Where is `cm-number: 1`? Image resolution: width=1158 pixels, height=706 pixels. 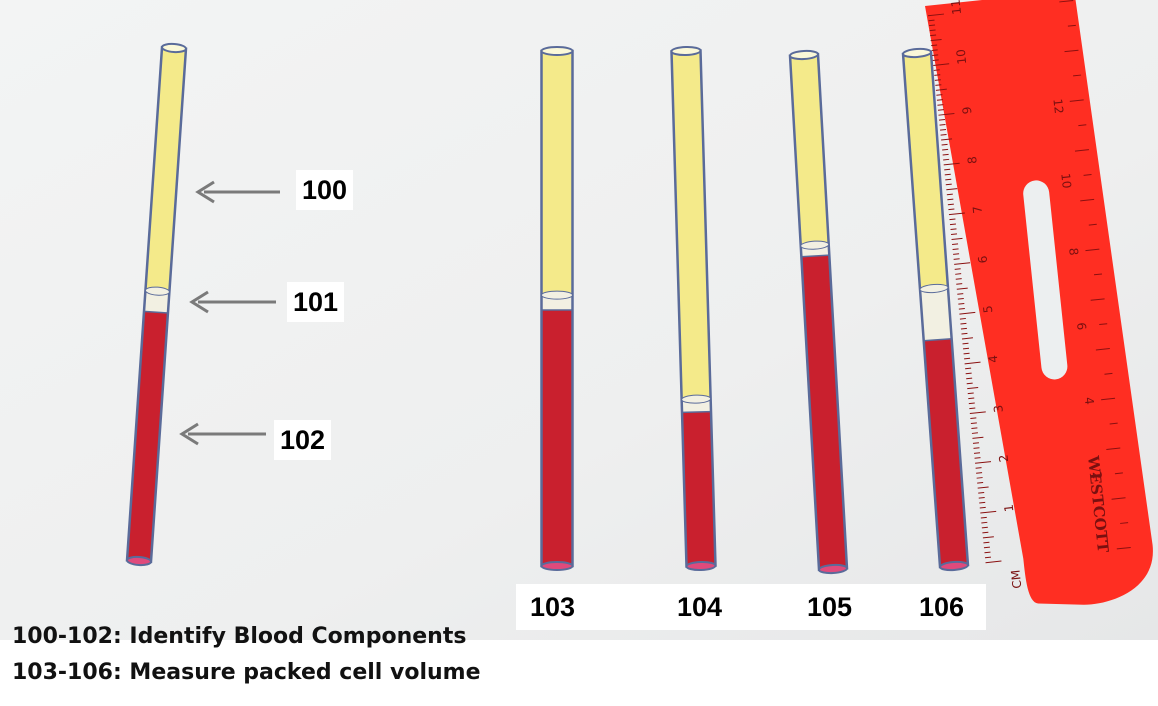 cm-number: 1 is located at coordinates (1009, 508).